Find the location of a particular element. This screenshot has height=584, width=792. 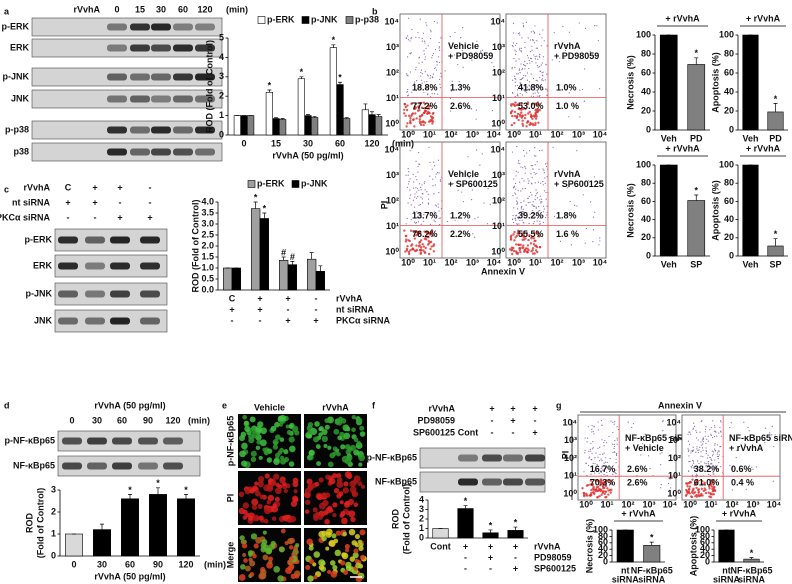

blot-unit: (min) is located at coordinates (199, 420).